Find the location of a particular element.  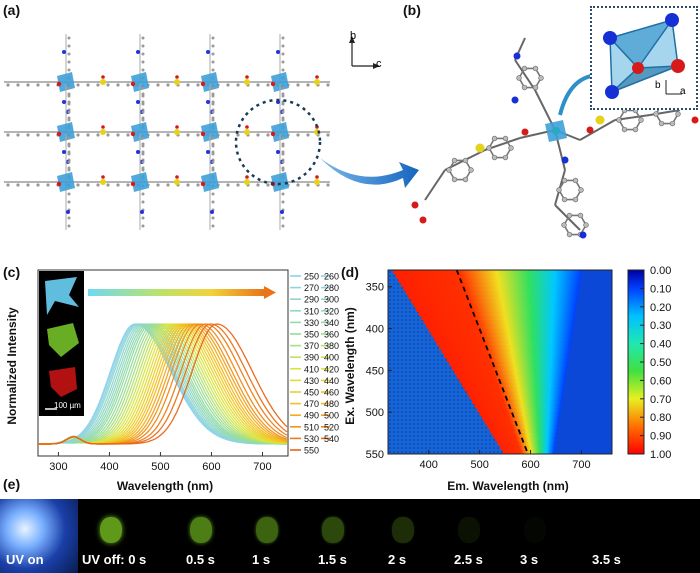

x-tick-label: 700 is located at coordinates (581, 465).